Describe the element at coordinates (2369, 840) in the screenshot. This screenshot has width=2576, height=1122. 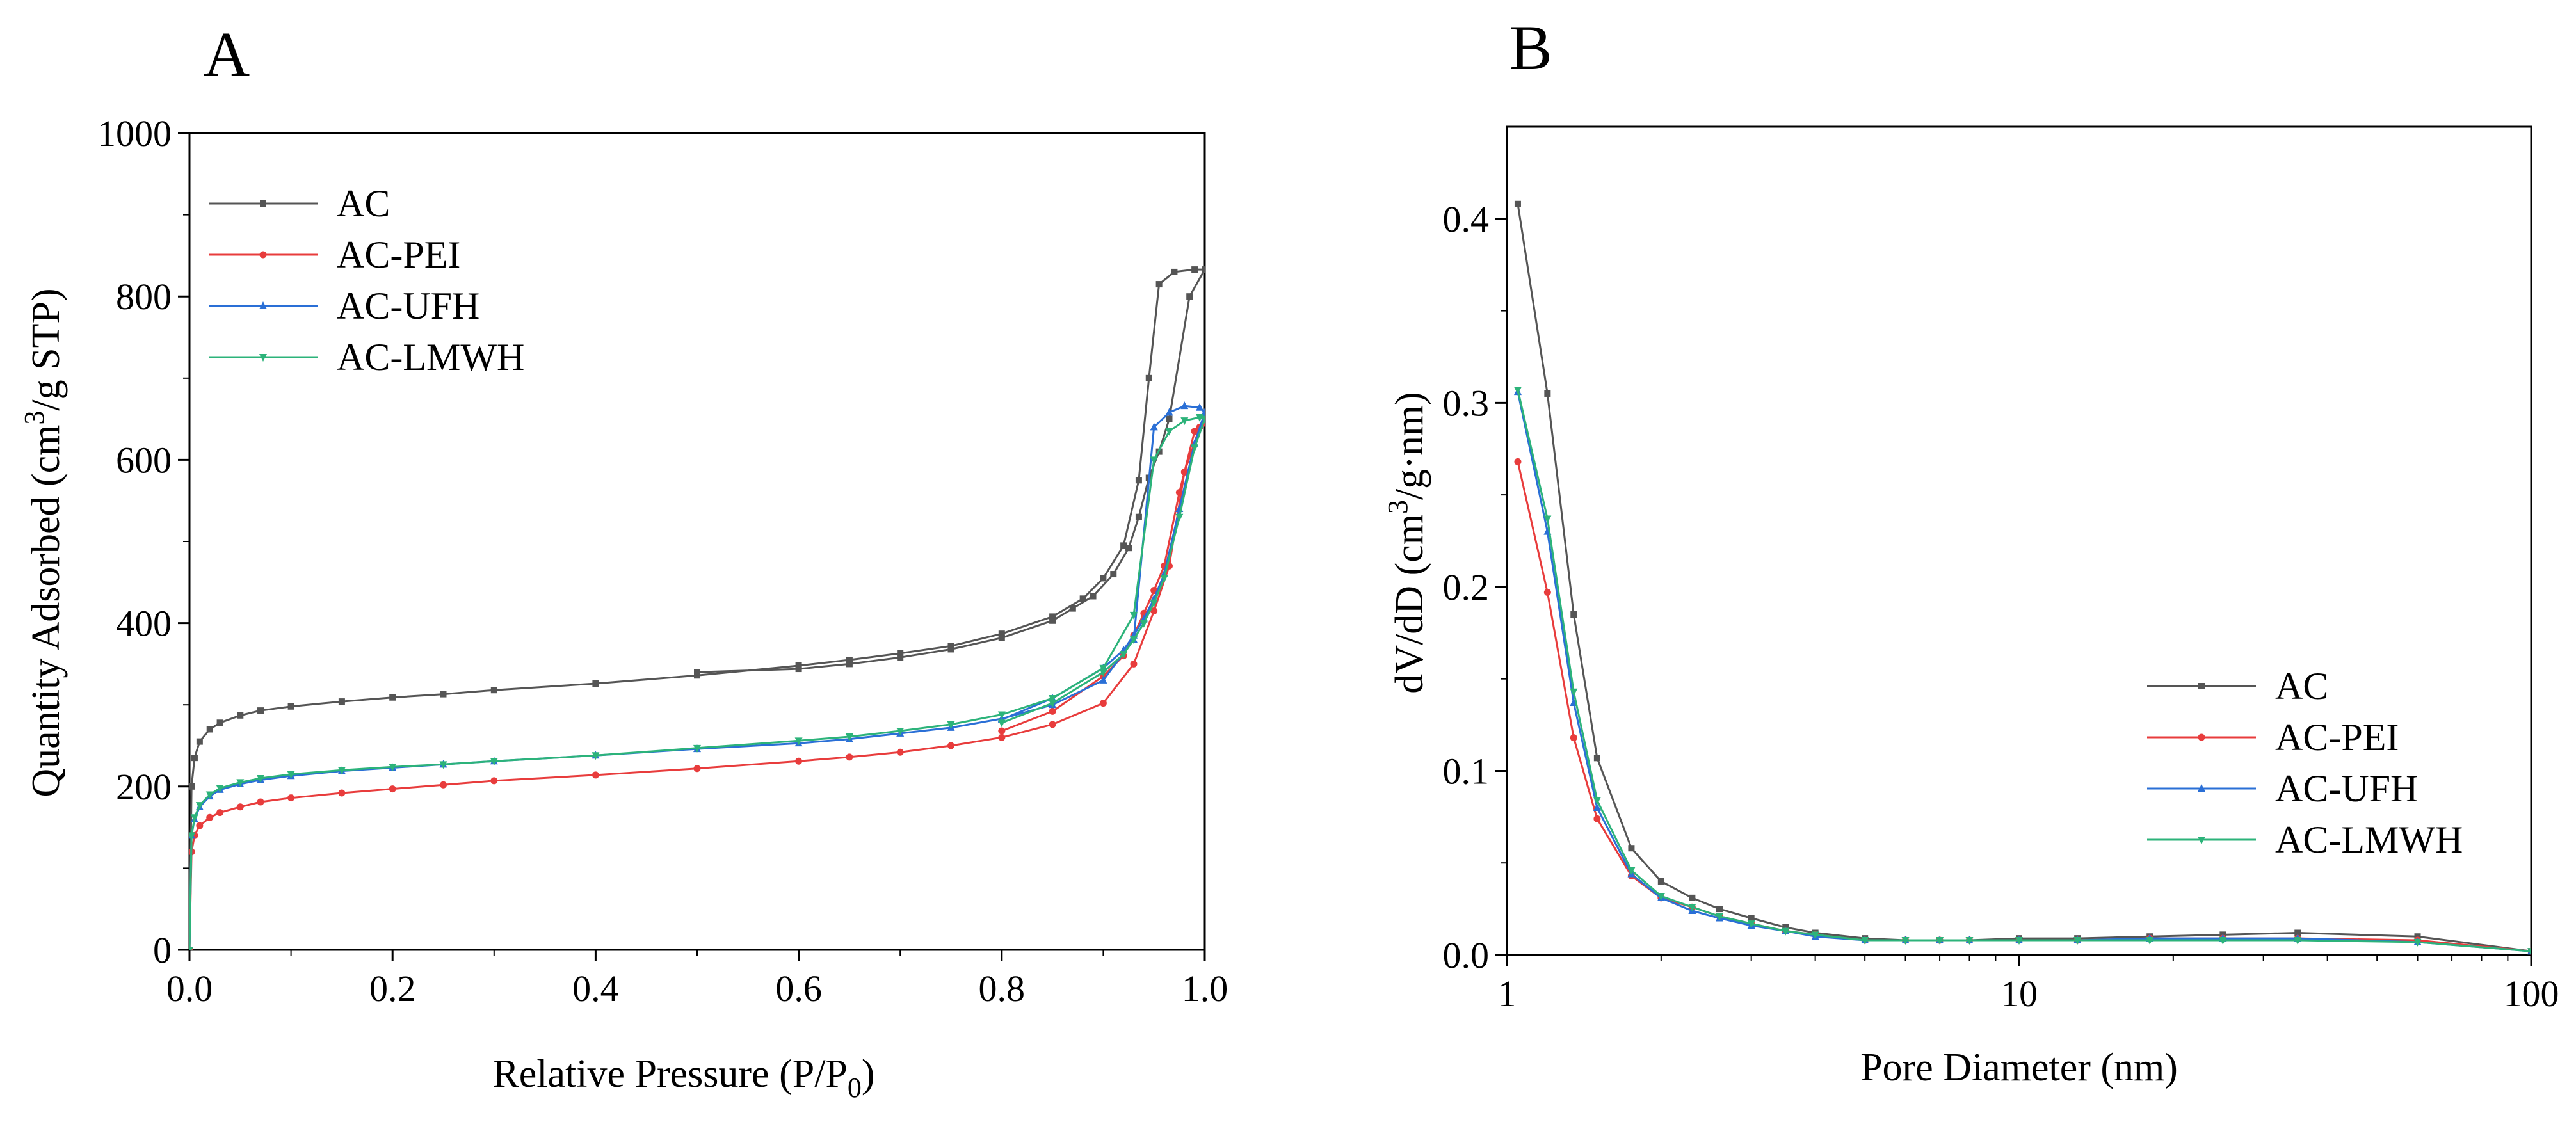
I see `panel-b-legend-label: AC-LMWH` at that location.